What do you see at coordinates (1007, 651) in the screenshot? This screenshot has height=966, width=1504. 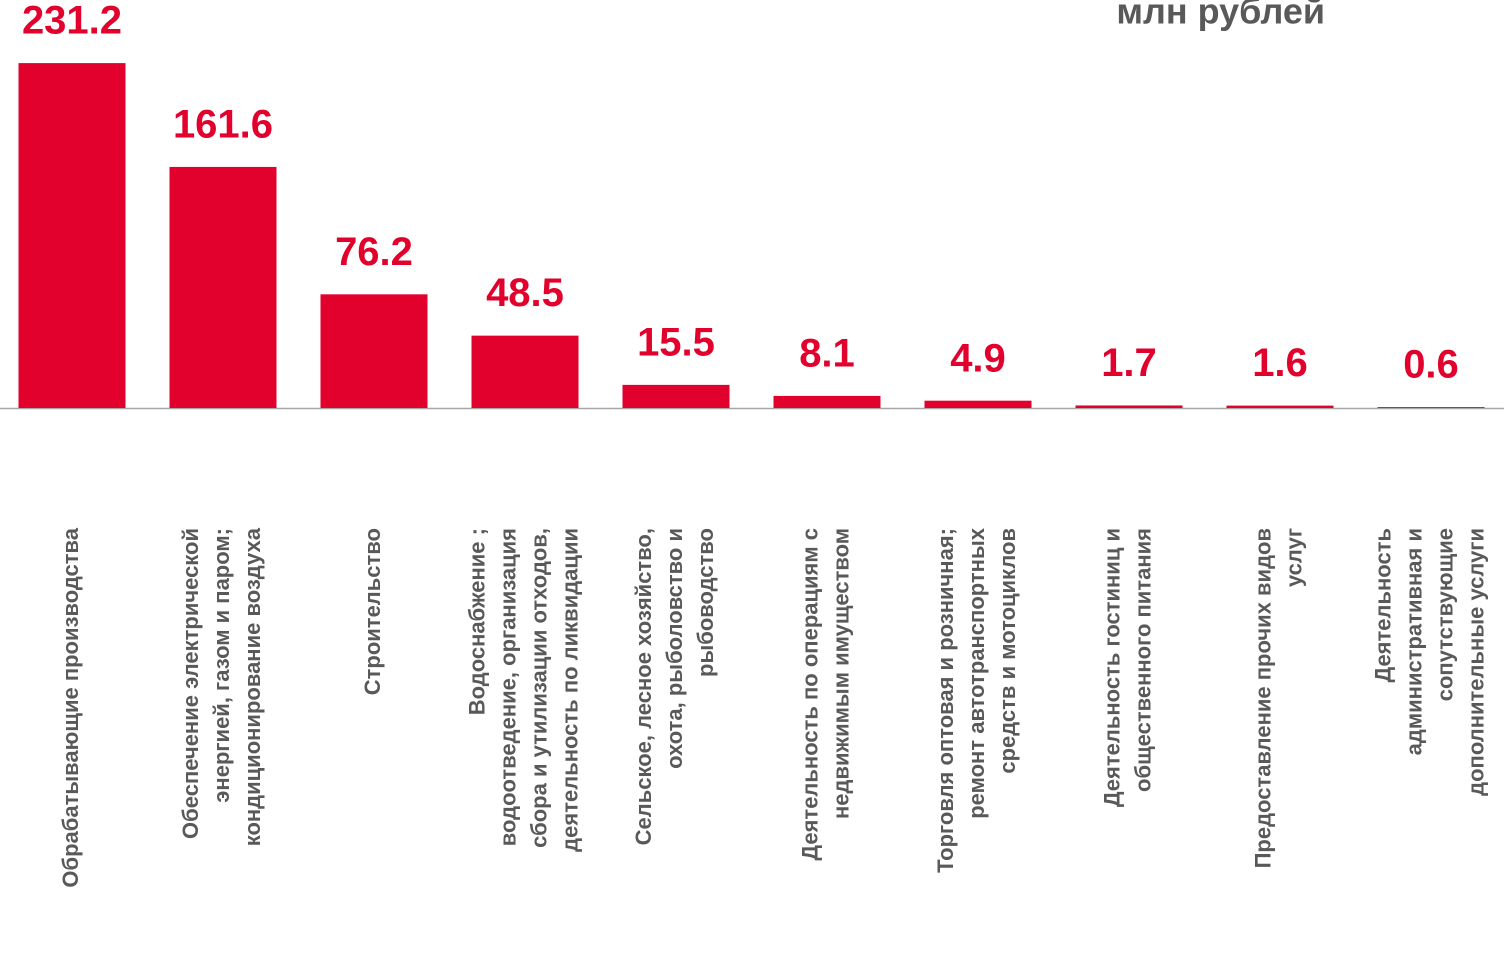 I see `label-line: средств и мотоциклов` at bounding box center [1007, 651].